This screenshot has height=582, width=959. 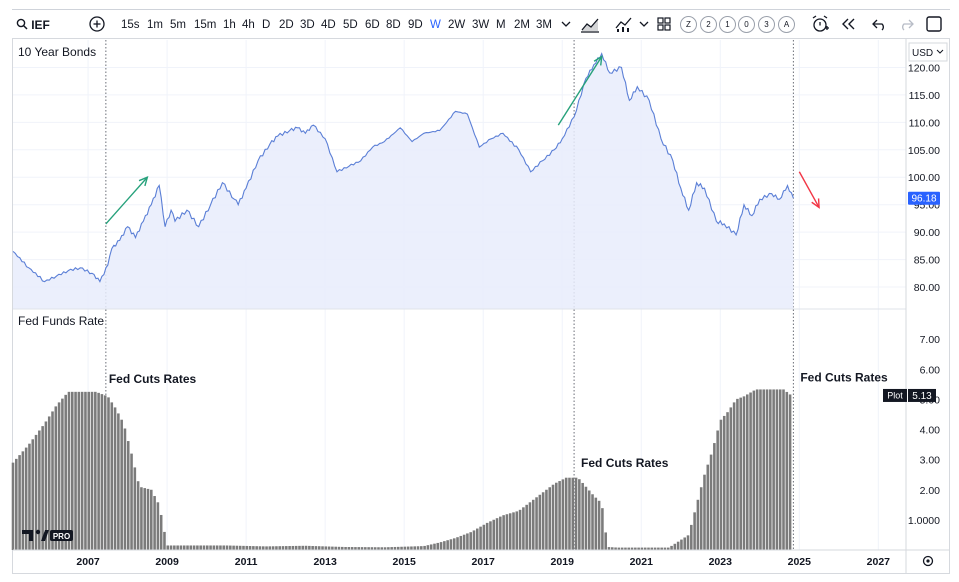 What do you see at coordinates (457, 25) in the screenshot?
I see `interval-2W: 2W` at bounding box center [457, 25].